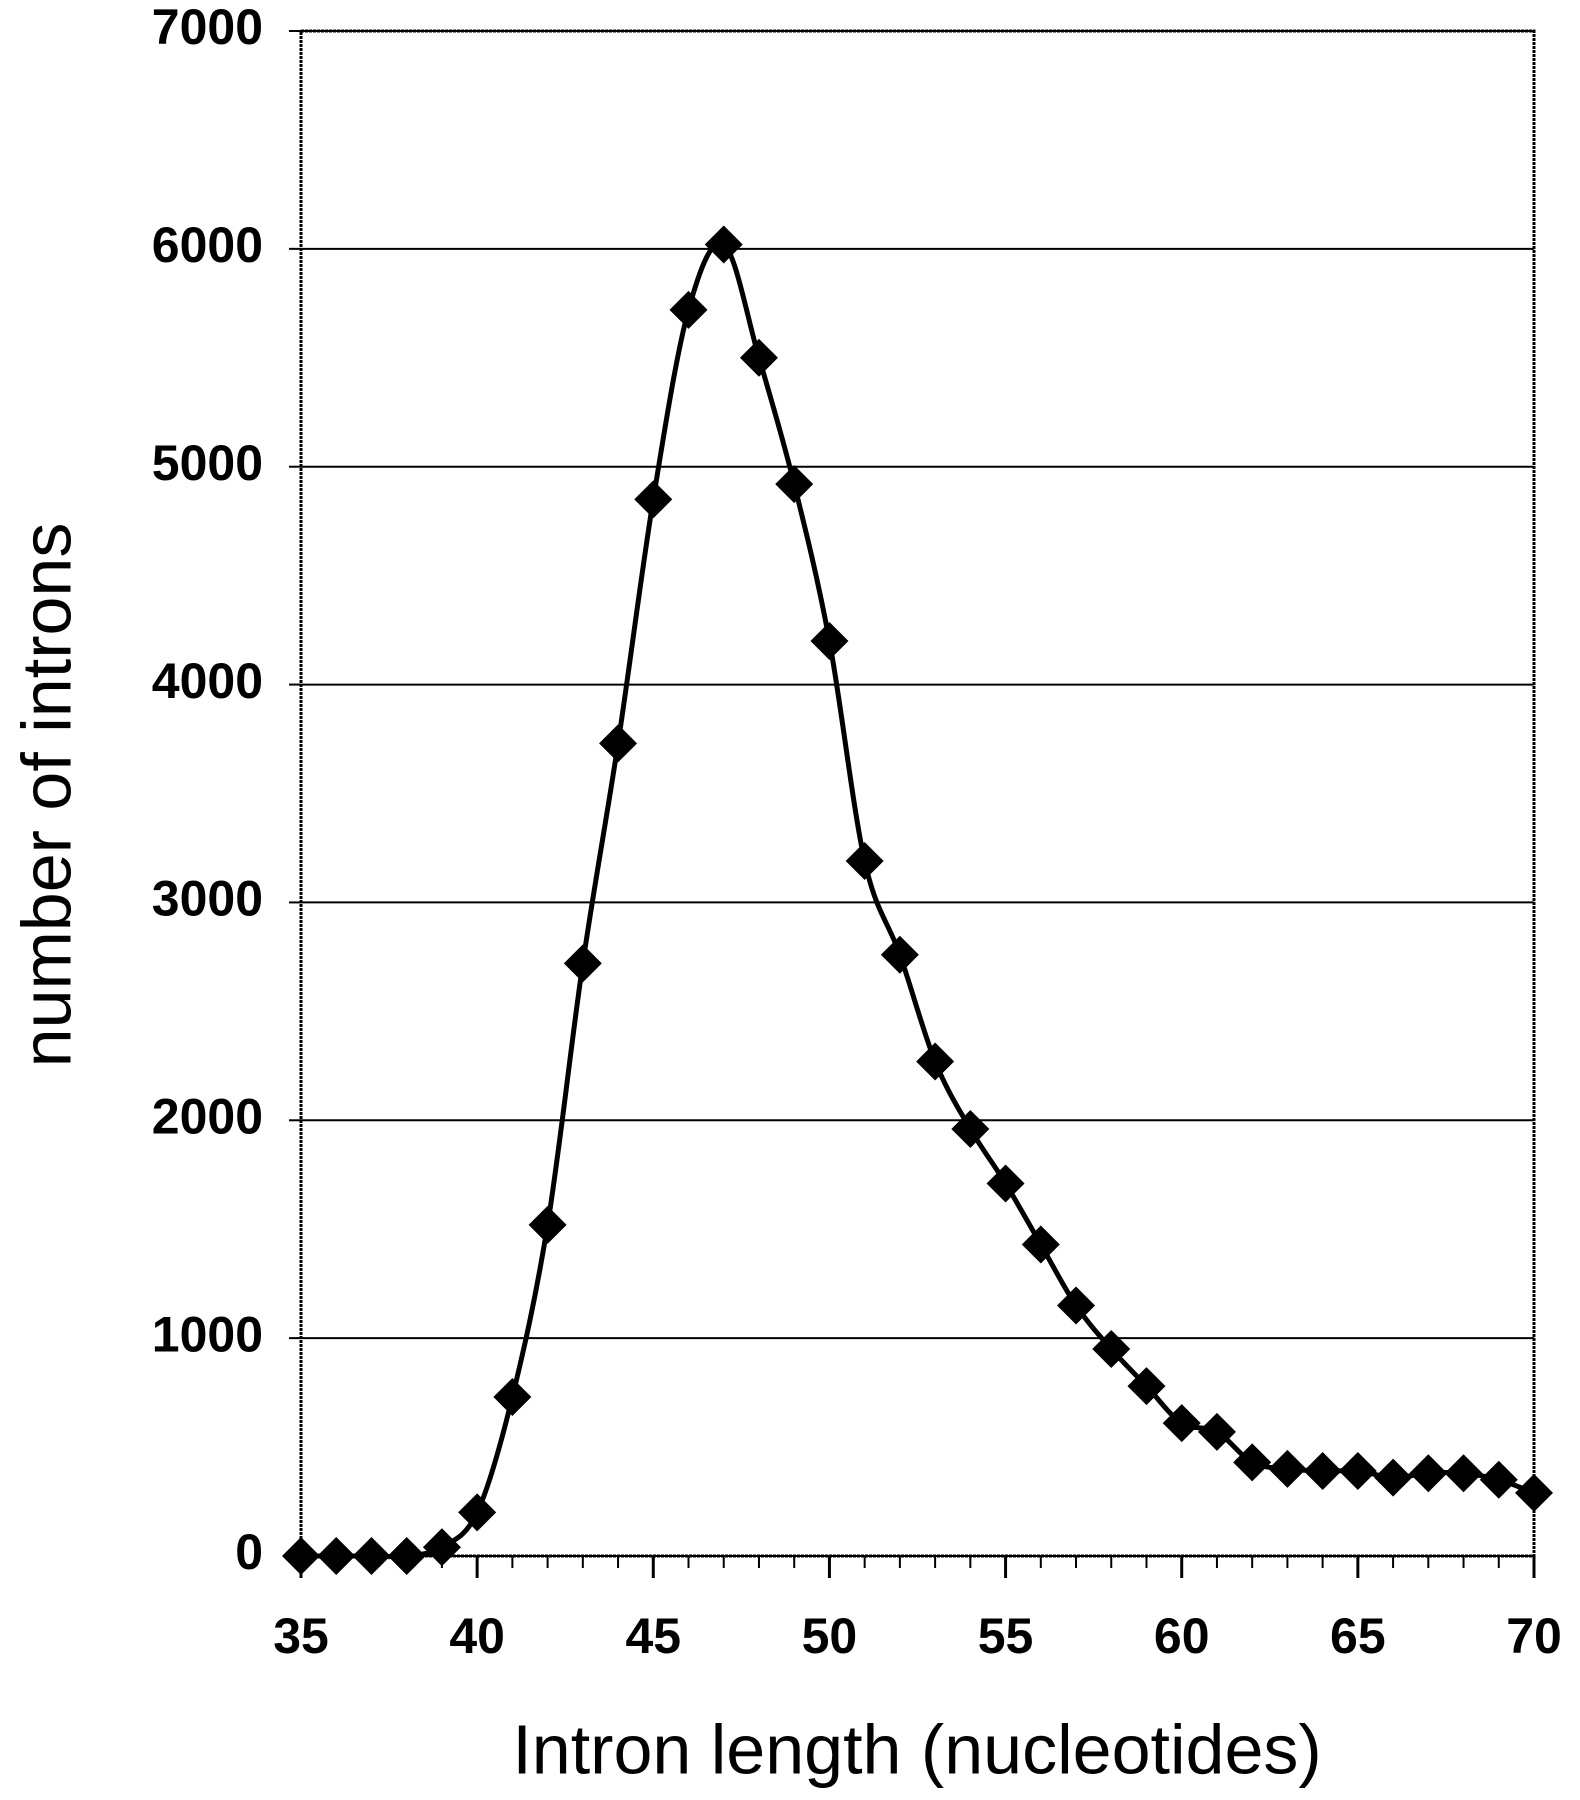  I want to click on y-tick-label: 5000, so click(207, 463).